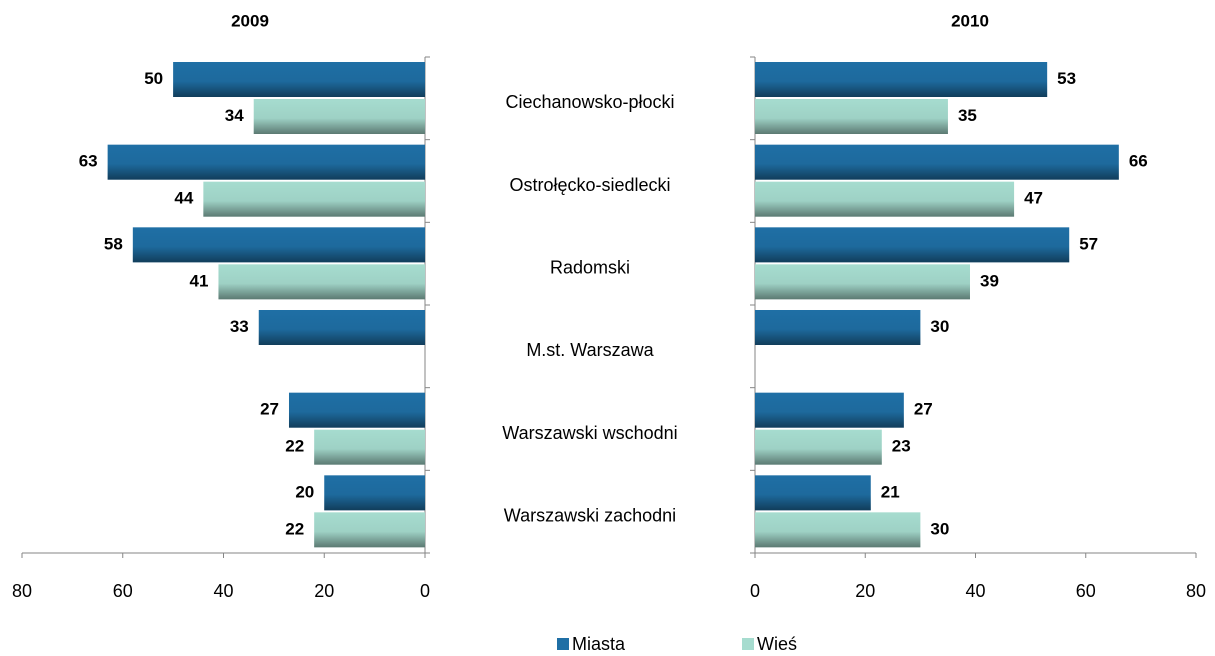 Image resolution: width=1215 pixels, height=656 pixels. Describe the element at coordinates (989, 280) in the screenshot. I see `value-label: 39` at that location.